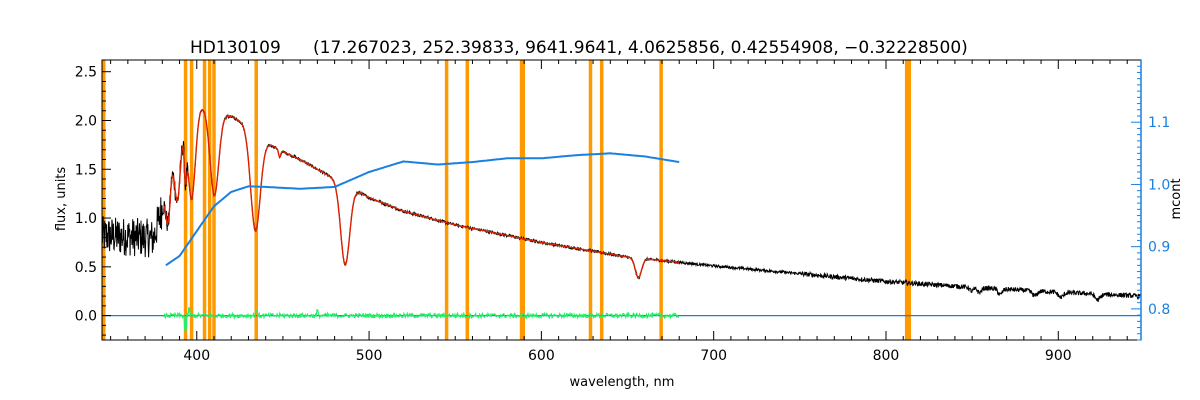  What do you see at coordinates (1159, 123) in the screenshot?
I see `y-right-tick-label: 1.1` at bounding box center [1159, 123].